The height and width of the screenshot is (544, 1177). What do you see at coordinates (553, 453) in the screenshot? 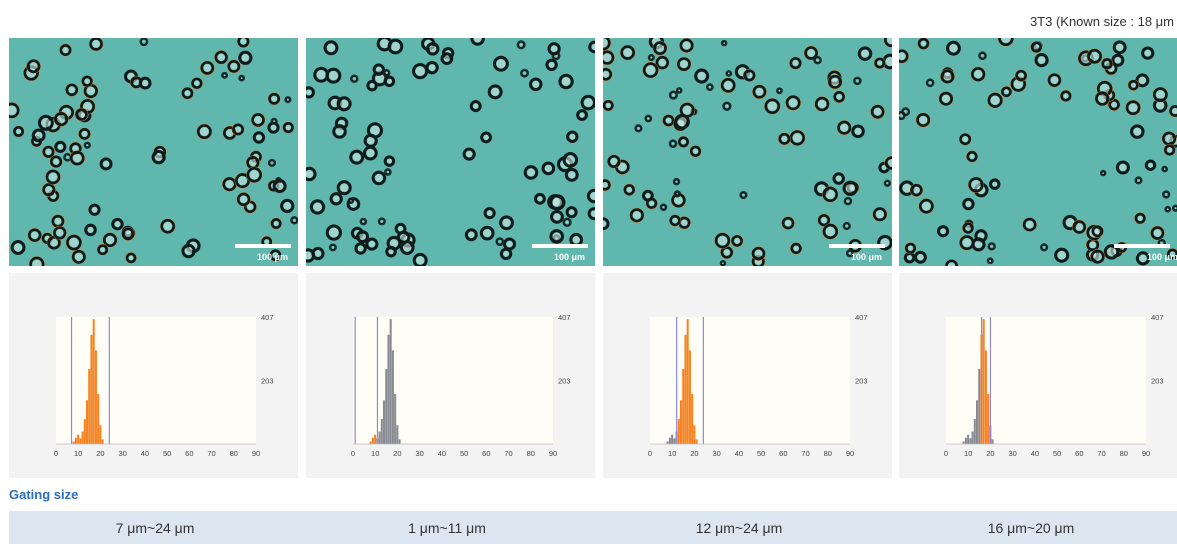
I see `x-tick-label: 90` at bounding box center [553, 453].